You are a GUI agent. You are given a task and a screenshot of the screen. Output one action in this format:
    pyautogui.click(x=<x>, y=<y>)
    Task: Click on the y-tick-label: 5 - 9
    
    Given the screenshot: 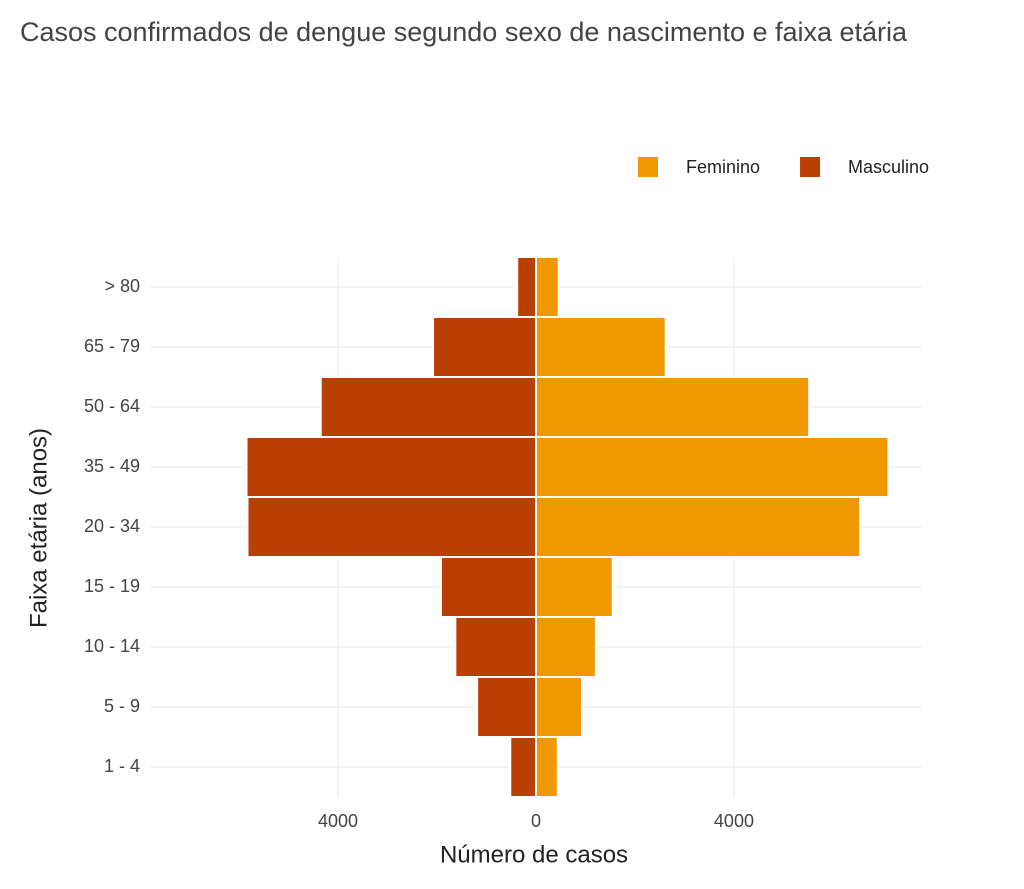 What is the action you would take?
    pyautogui.click(x=122, y=706)
    